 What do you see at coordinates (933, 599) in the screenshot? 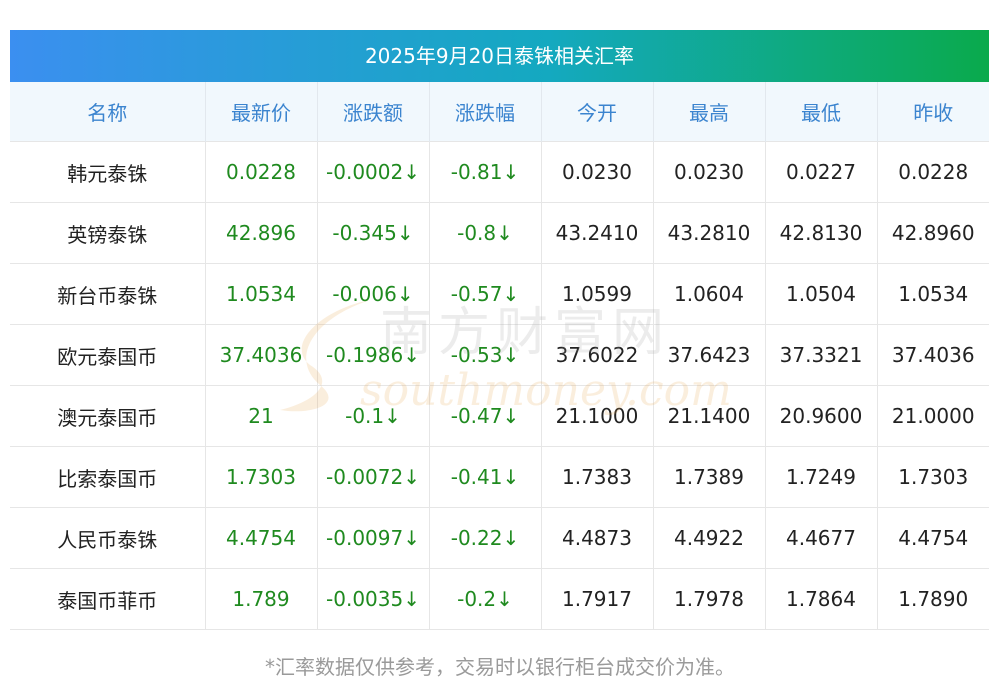
I see `value-cell: 1.7890` at bounding box center [933, 599].